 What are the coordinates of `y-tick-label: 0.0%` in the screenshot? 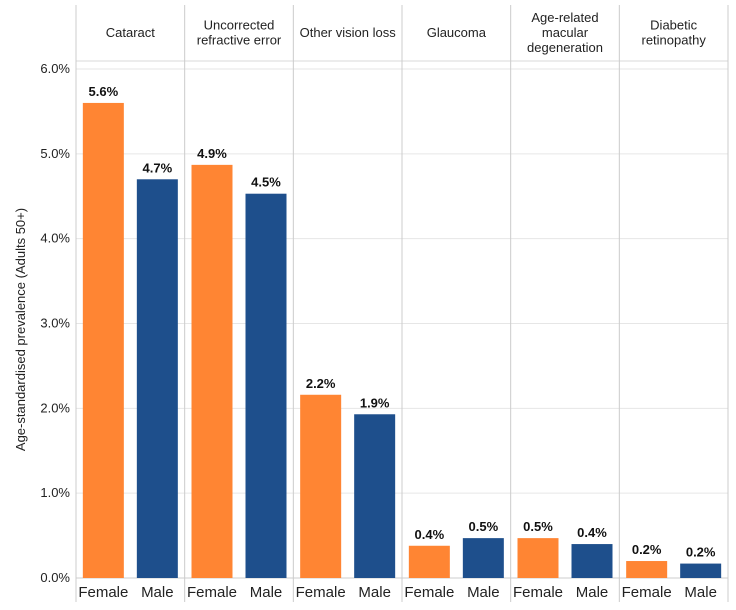 It's located at (55, 577).